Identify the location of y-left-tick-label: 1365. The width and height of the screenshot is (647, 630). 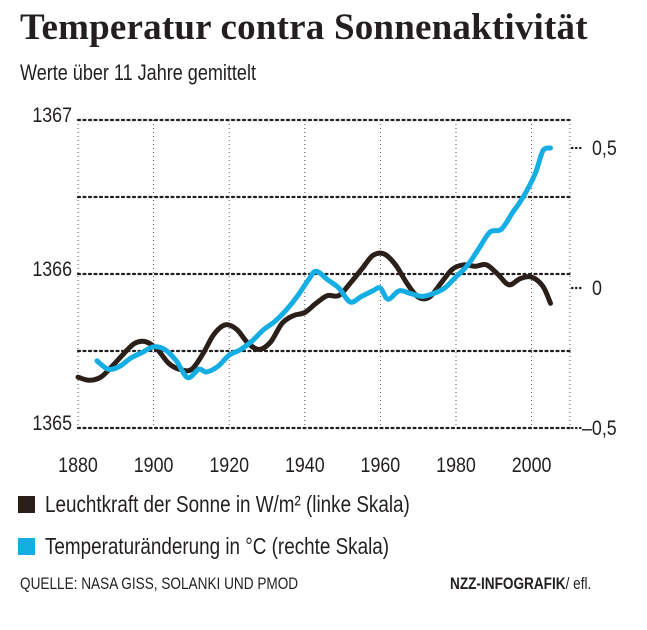
(52, 424).